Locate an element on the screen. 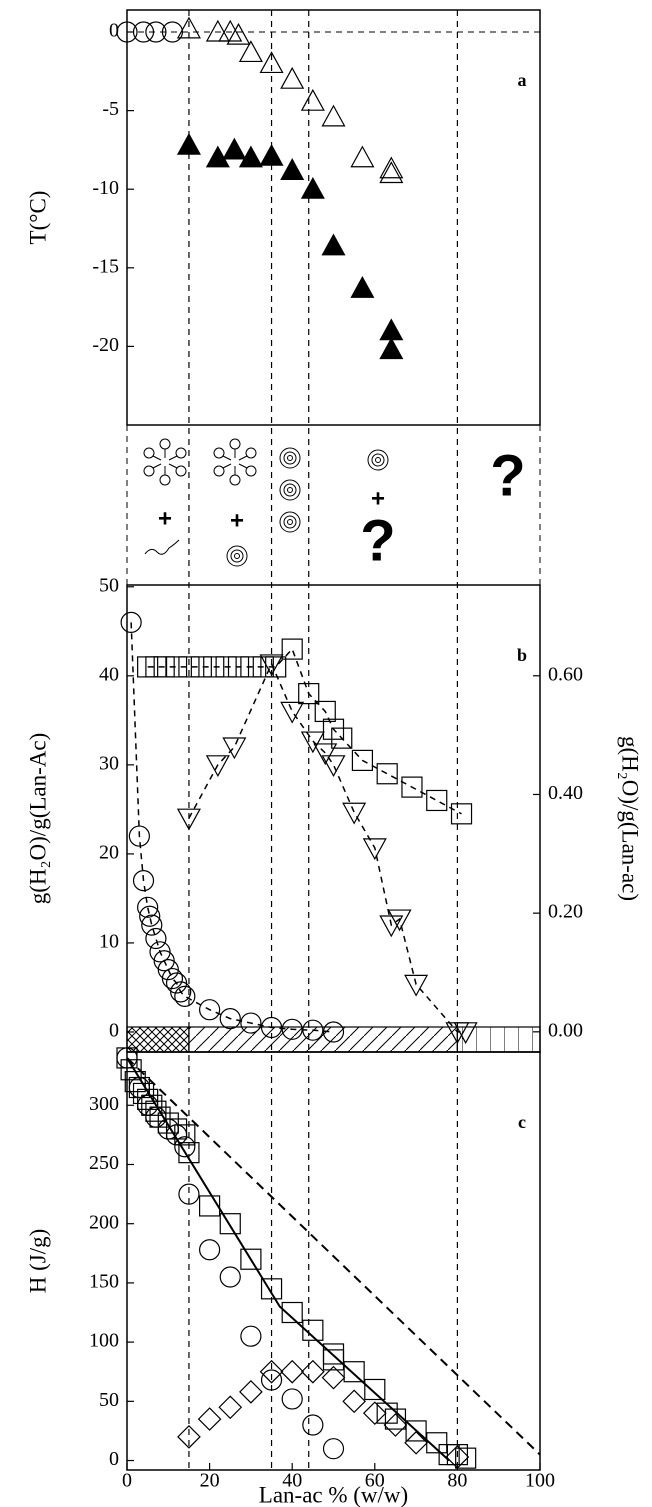 This screenshot has width=652, height=1507. panel-label: b is located at coordinates (522, 655).